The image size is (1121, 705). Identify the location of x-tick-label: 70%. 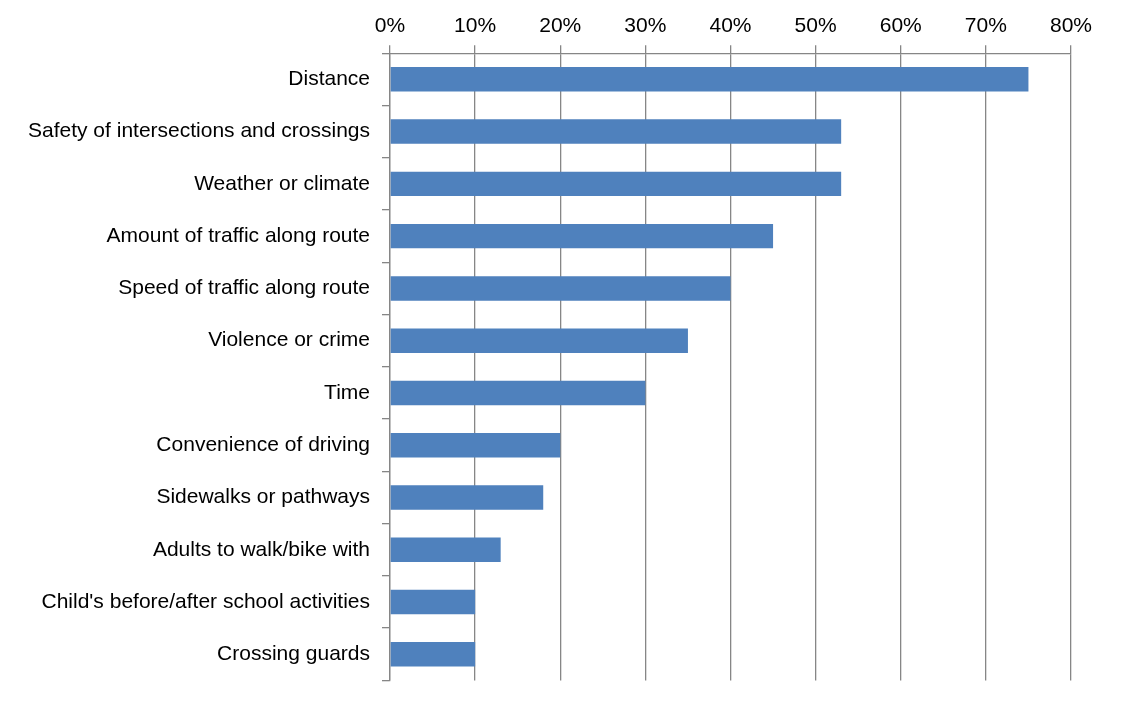
(985, 25).